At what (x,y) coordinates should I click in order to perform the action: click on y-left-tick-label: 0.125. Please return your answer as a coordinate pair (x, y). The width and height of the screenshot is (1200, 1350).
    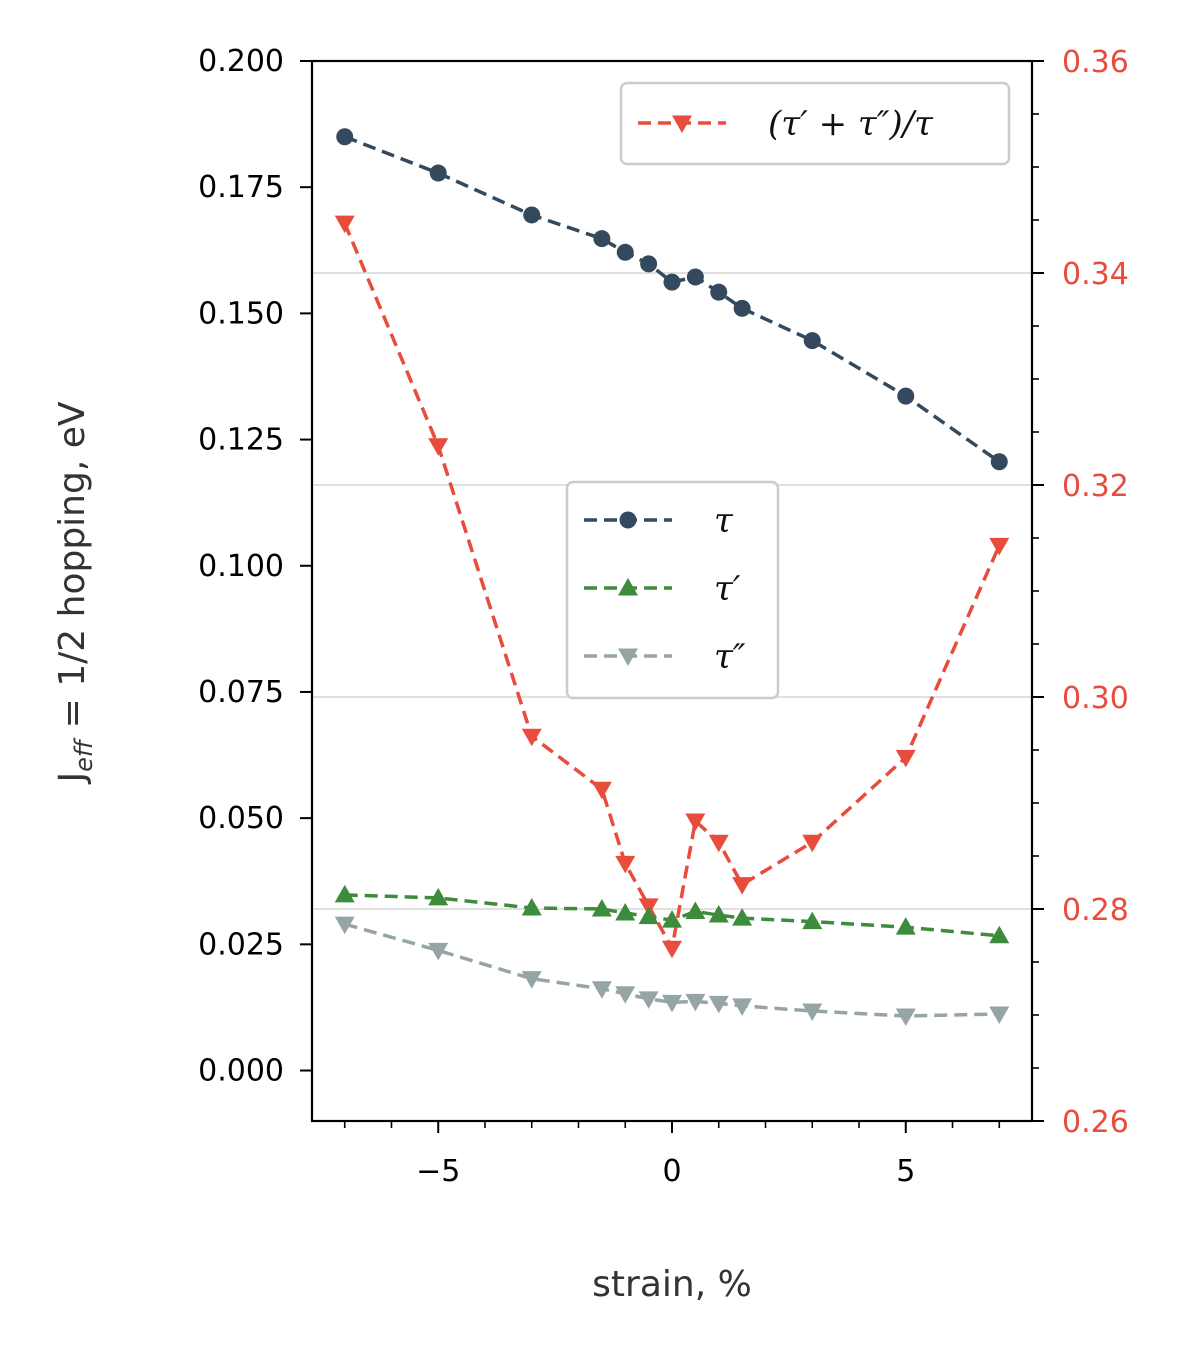
    Looking at the image, I should click on (241, 440).